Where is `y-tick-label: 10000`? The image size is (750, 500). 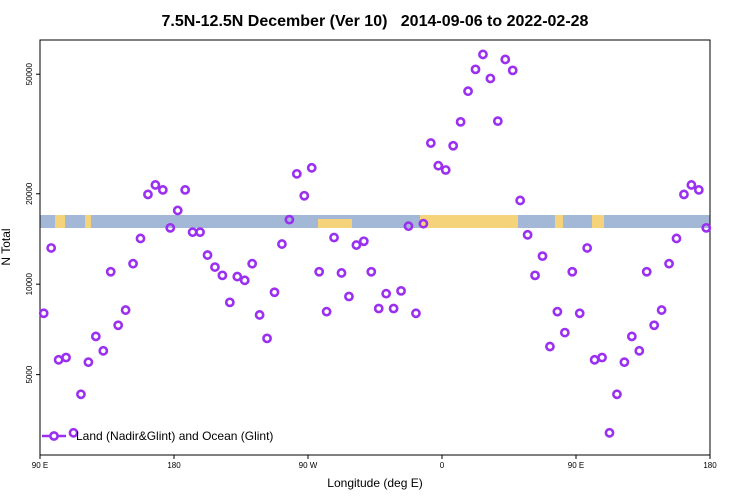 y-tick-label: 10000 is located at coordinates (29, 284).